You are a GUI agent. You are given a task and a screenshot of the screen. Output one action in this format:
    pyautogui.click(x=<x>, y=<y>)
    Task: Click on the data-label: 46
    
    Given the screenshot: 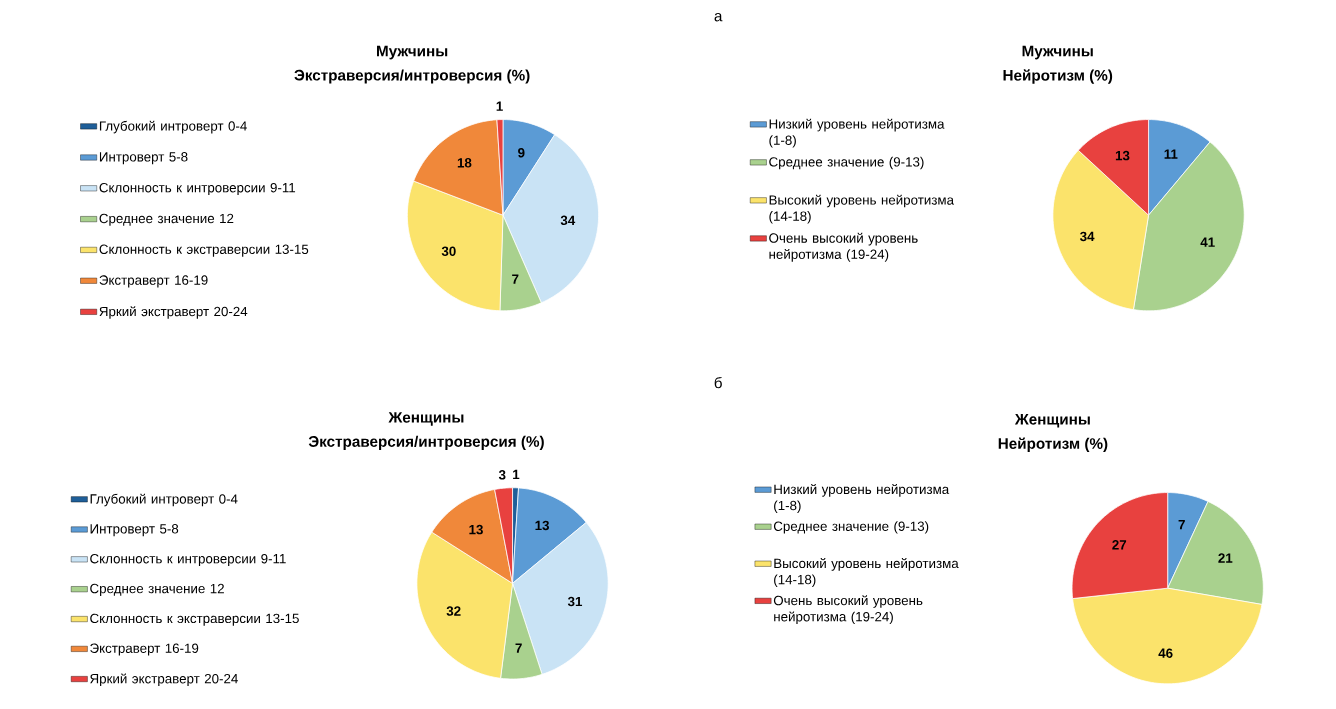 What is the action you would take?
    pyautogui.click(x=1165, y=653)
    